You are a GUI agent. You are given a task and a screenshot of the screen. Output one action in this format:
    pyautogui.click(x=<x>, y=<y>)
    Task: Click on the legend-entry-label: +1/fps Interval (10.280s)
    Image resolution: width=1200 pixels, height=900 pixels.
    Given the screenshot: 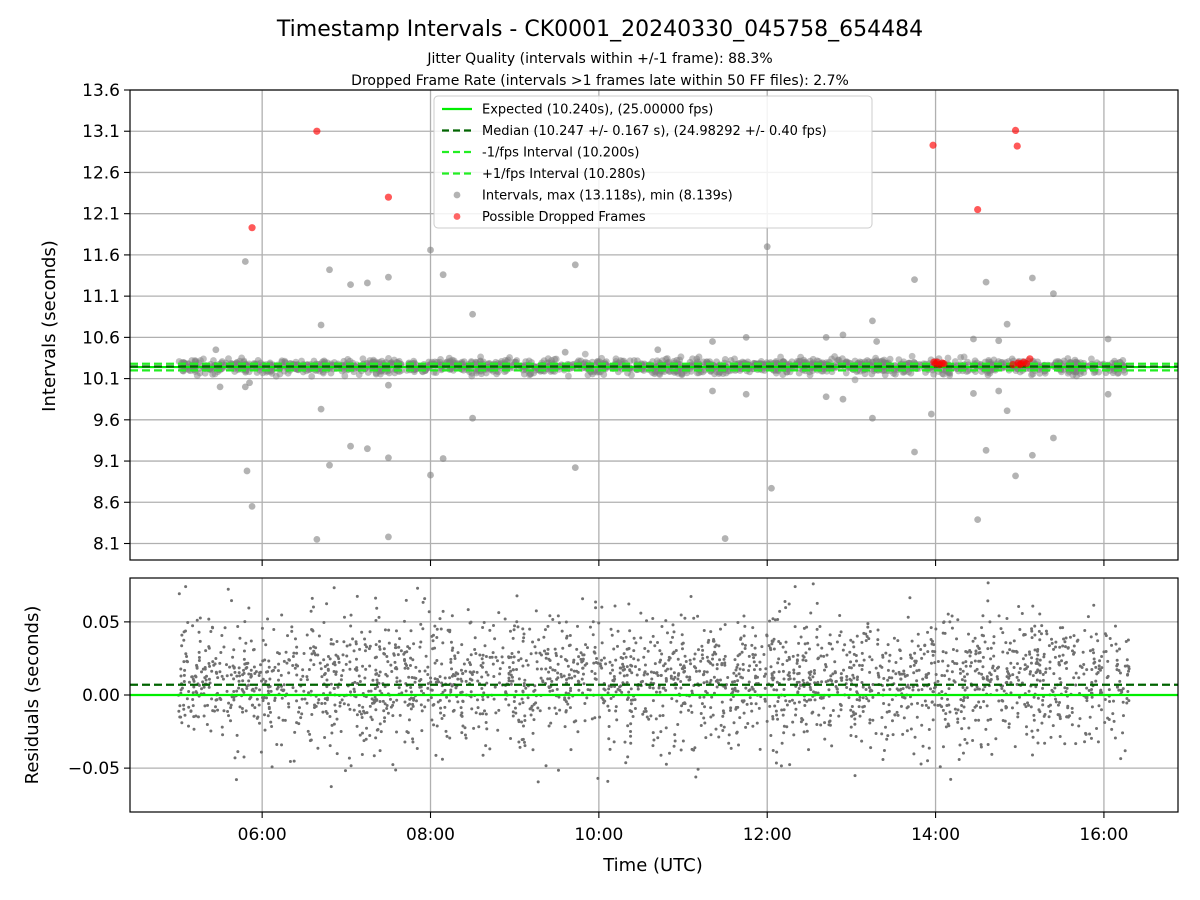 What is the action you would take?
    pyautogui.click(x=564, y=174)
    